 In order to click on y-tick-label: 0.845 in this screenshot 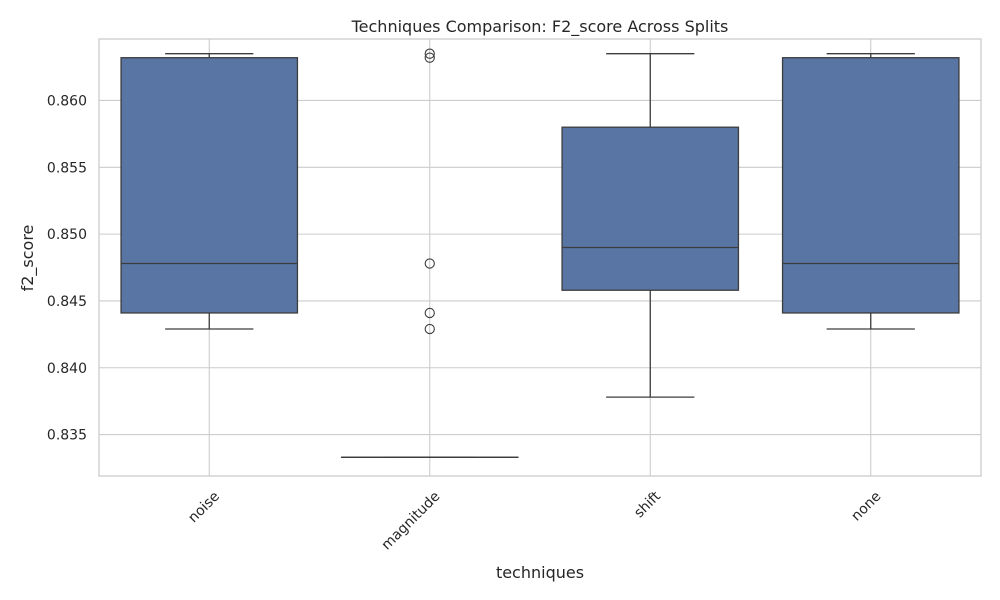, I will do `click(67, 302)`.